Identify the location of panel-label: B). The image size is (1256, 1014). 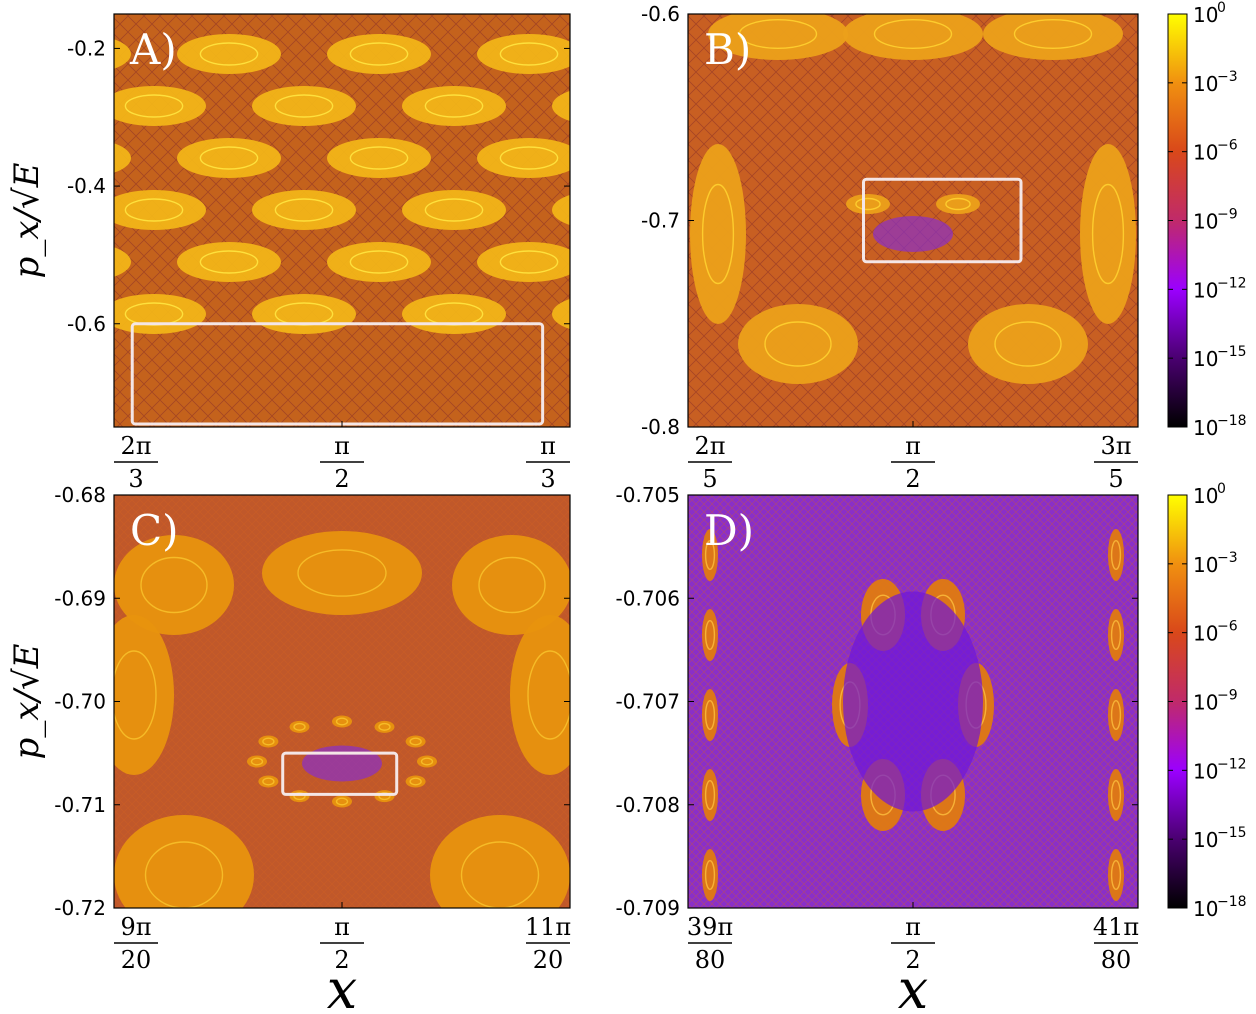
(727, 49).